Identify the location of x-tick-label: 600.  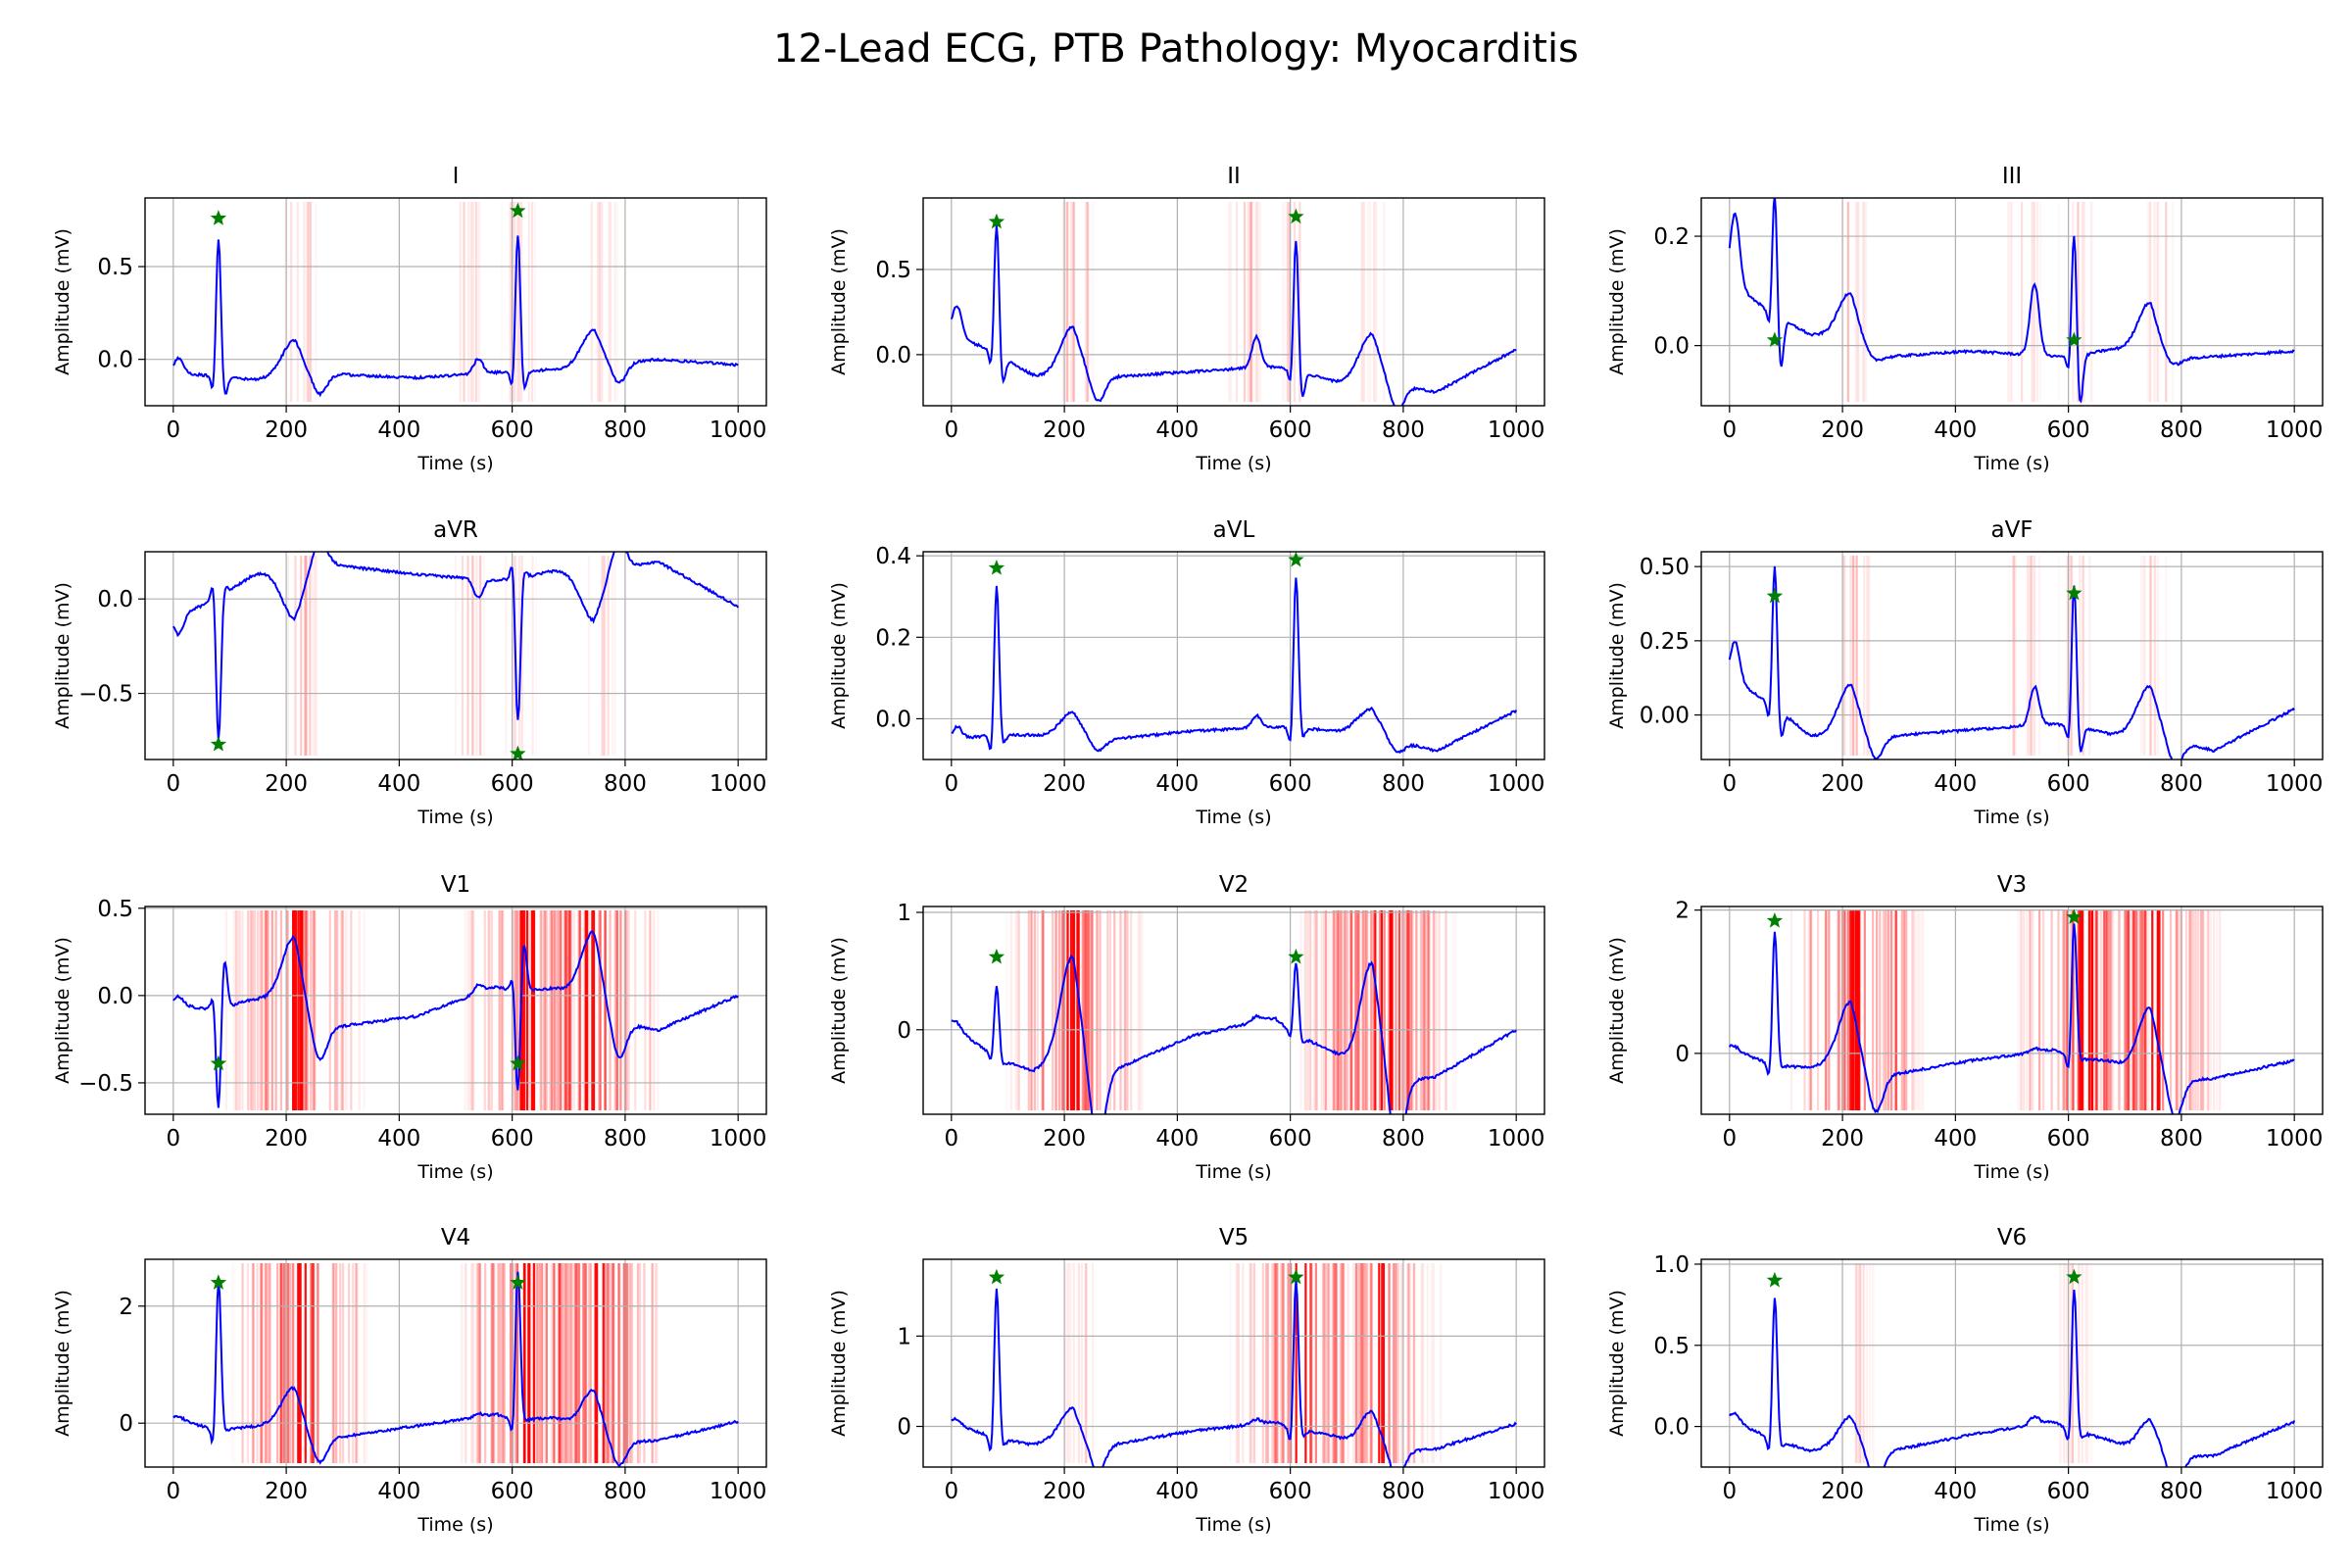
(1290, 1491).